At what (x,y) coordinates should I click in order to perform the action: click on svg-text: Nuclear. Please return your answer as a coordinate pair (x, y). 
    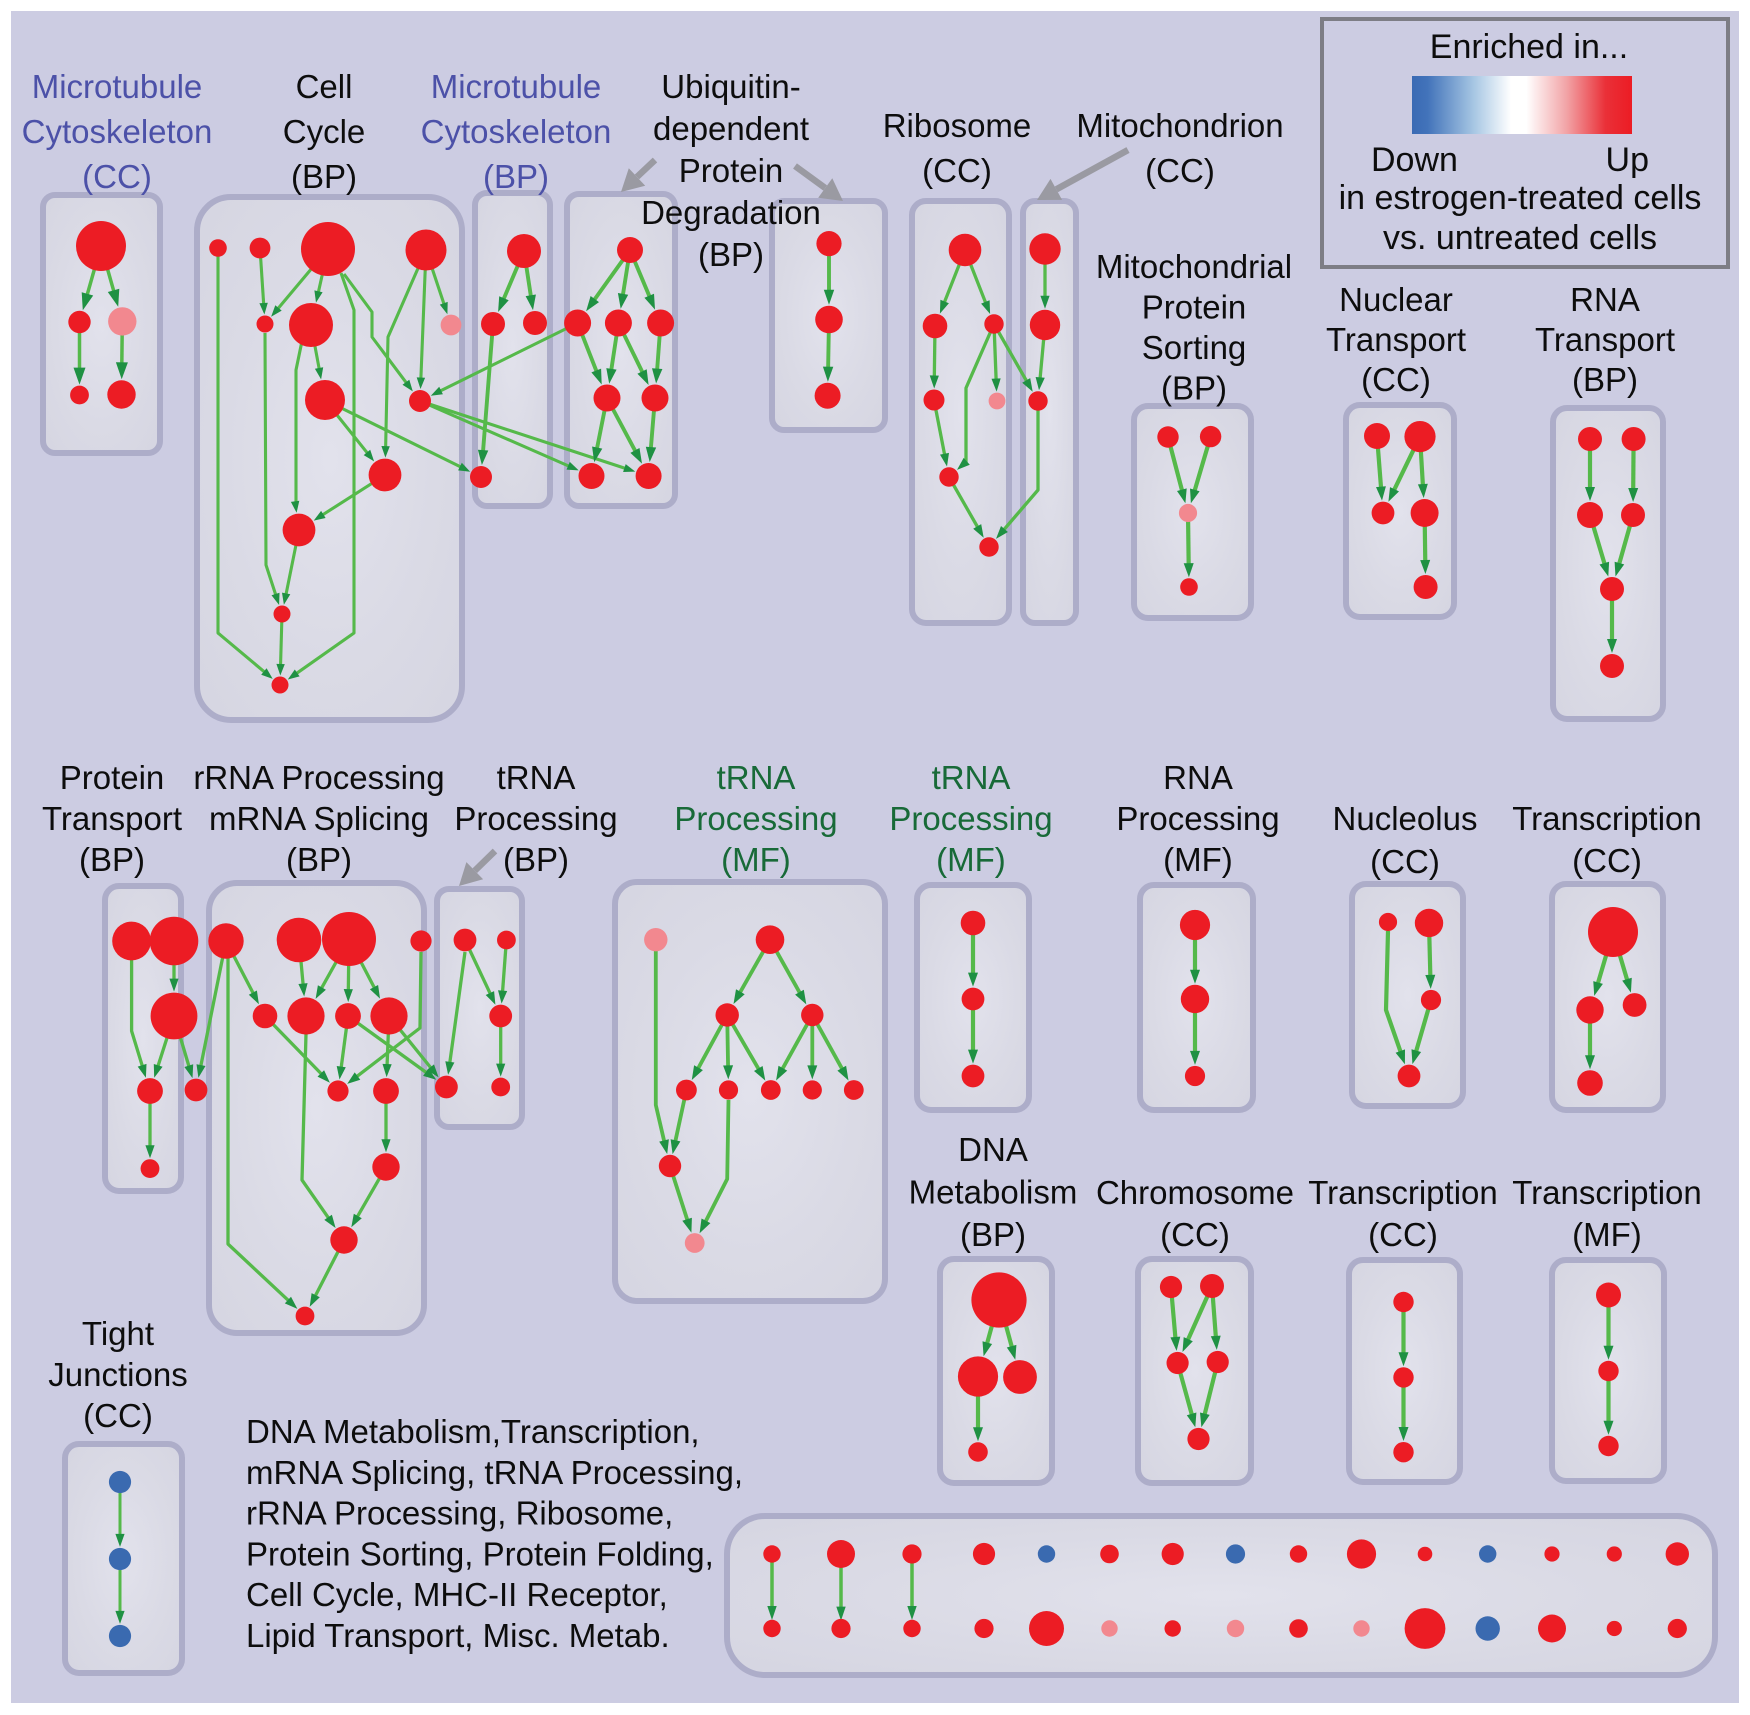
    Looking at the image, I should click on (1396, 299).